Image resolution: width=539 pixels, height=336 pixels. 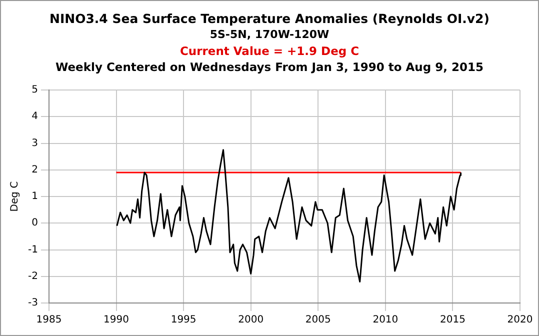 I want to click on y-tick-label: 2, so click(x=35, y=170).